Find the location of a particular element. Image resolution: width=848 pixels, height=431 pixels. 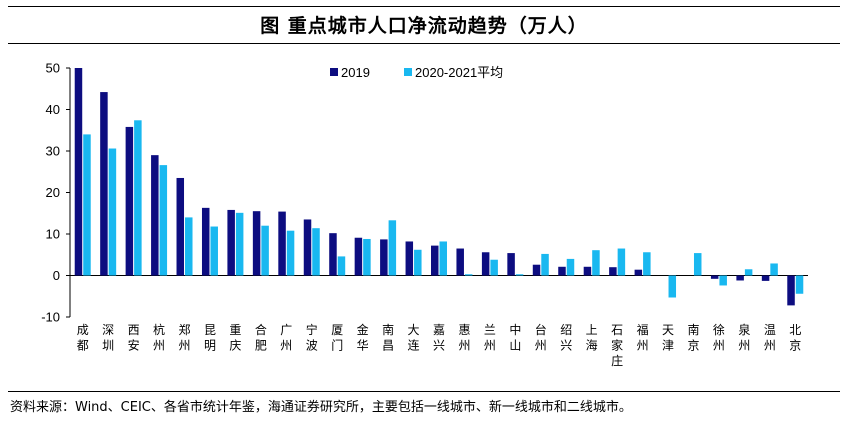

x-category-label: 南昌 is located at coordinates (388, 337).